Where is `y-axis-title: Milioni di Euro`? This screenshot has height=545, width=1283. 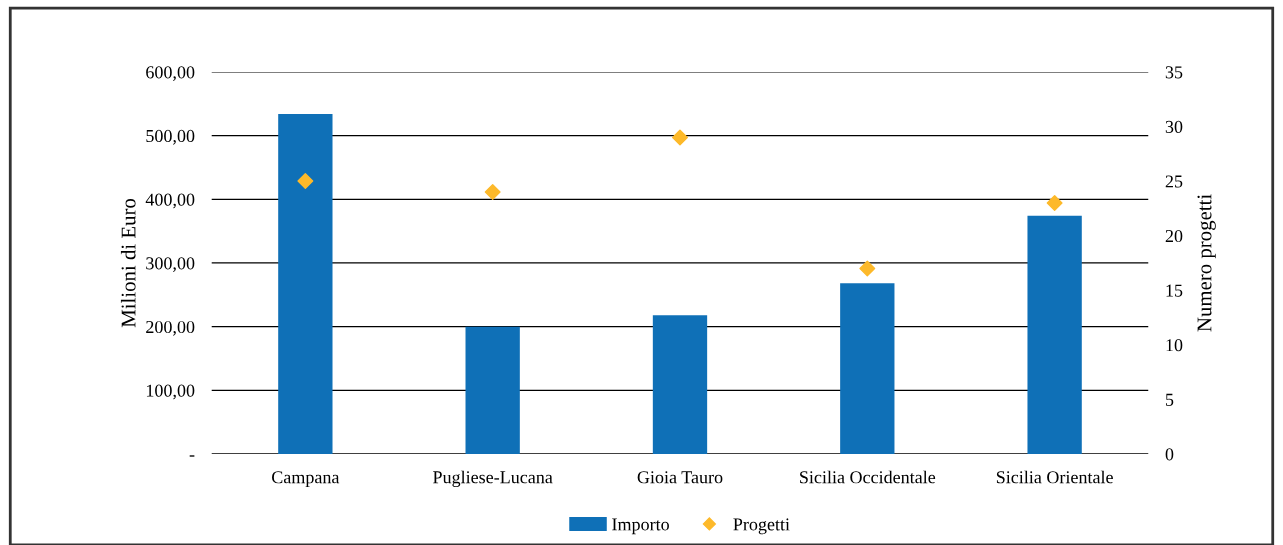 y-axis-title: Milioni di Euro is located at coordinates (128, 263).